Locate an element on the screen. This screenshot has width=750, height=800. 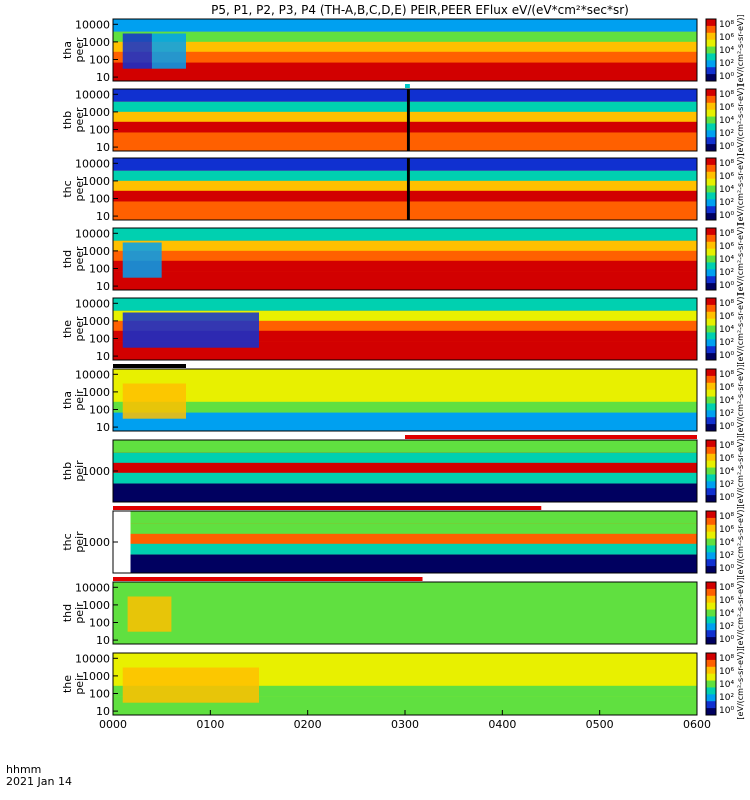
y-tick-label: 10 is located at coordinates (103, 427).